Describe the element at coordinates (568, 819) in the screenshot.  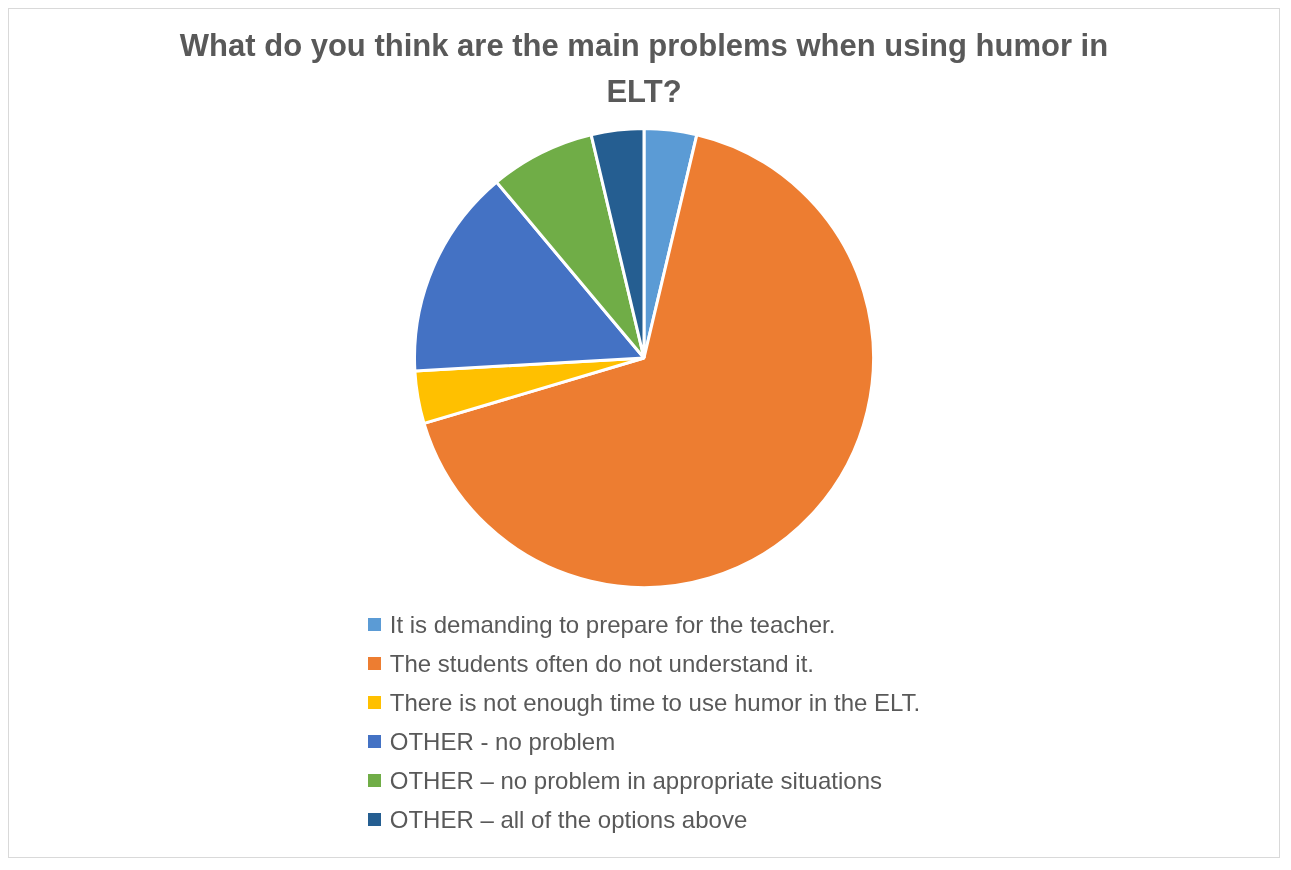
I see `legend-label: OTHER – all of the options above` at that location.